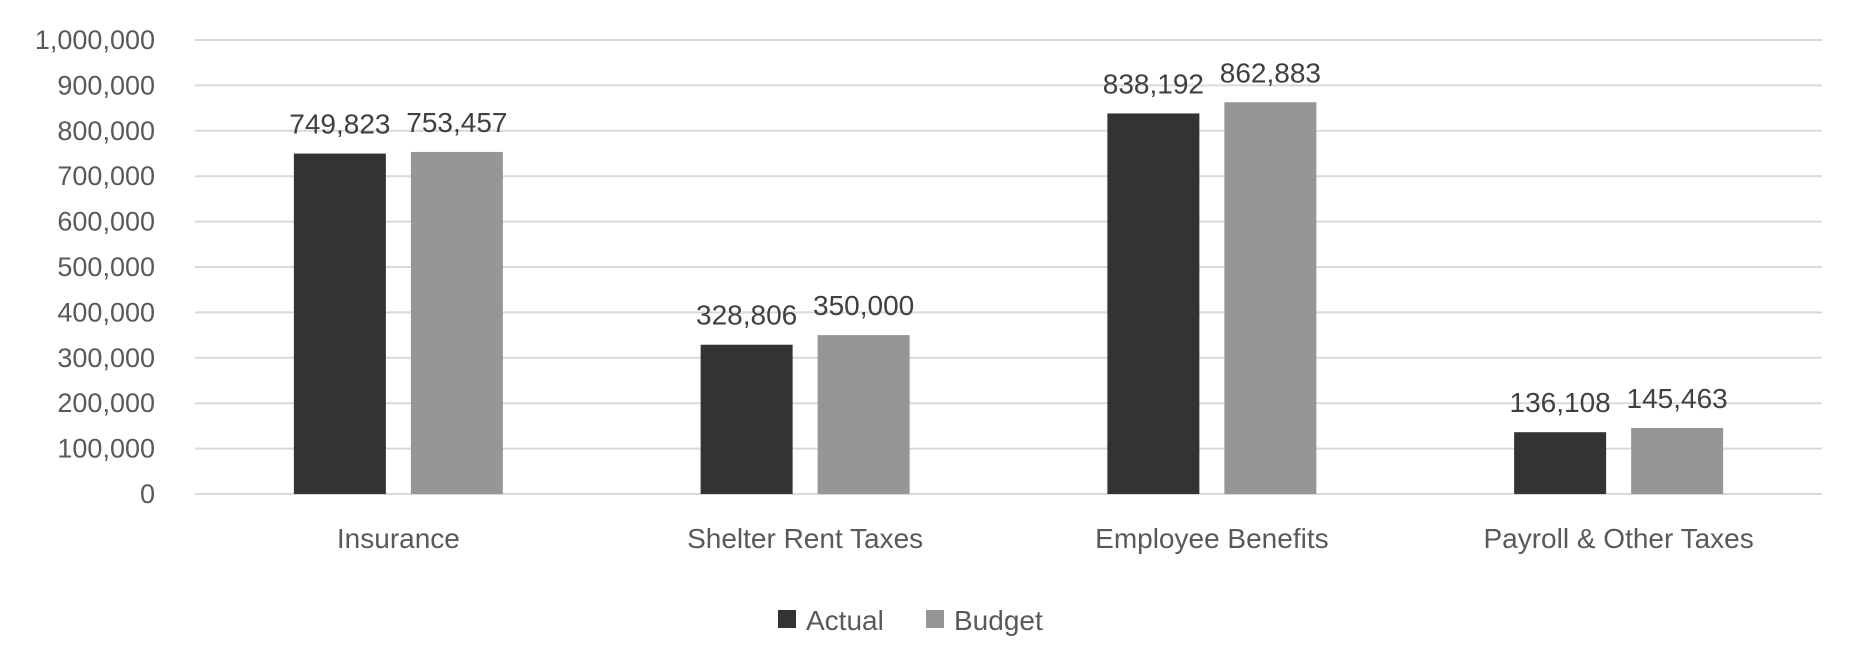  What do you see at coordinates (1677, 398) in the screenshot?
I see `data-label: 145,463` at bounding box center [1677, 398].